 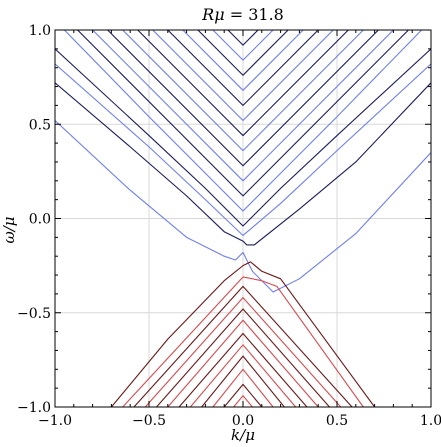 I want to click on chart-title: Rμ = 31.8, so click(x=242, y=14).